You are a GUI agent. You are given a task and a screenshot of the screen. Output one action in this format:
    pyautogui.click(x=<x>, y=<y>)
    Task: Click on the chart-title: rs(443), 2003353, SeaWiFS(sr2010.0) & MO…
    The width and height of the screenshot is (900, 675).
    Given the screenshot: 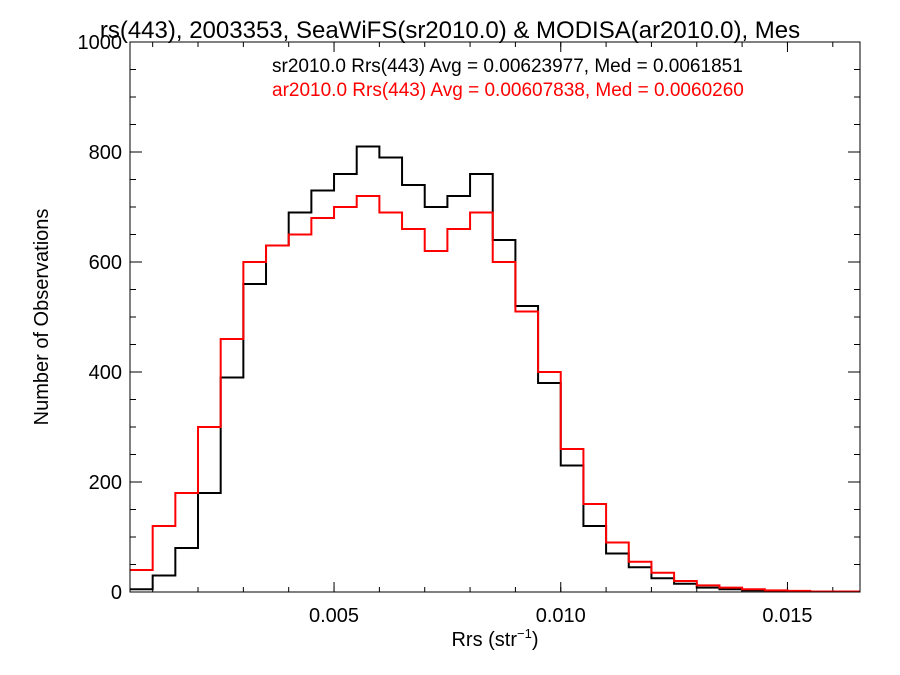 What is the action you would take?
    pyautogui.click(x=450, y=30)
    